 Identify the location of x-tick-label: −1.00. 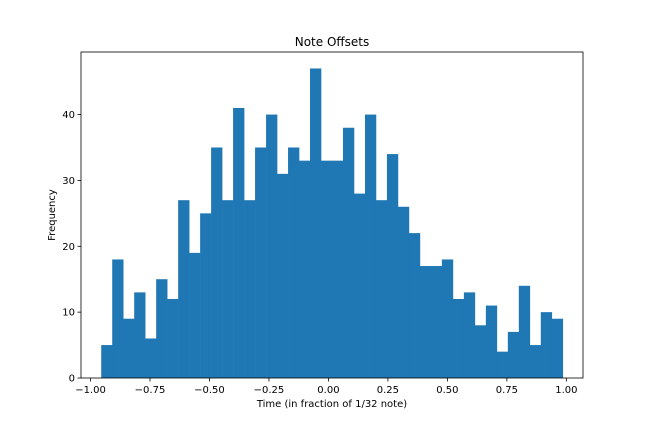
(90, 390).